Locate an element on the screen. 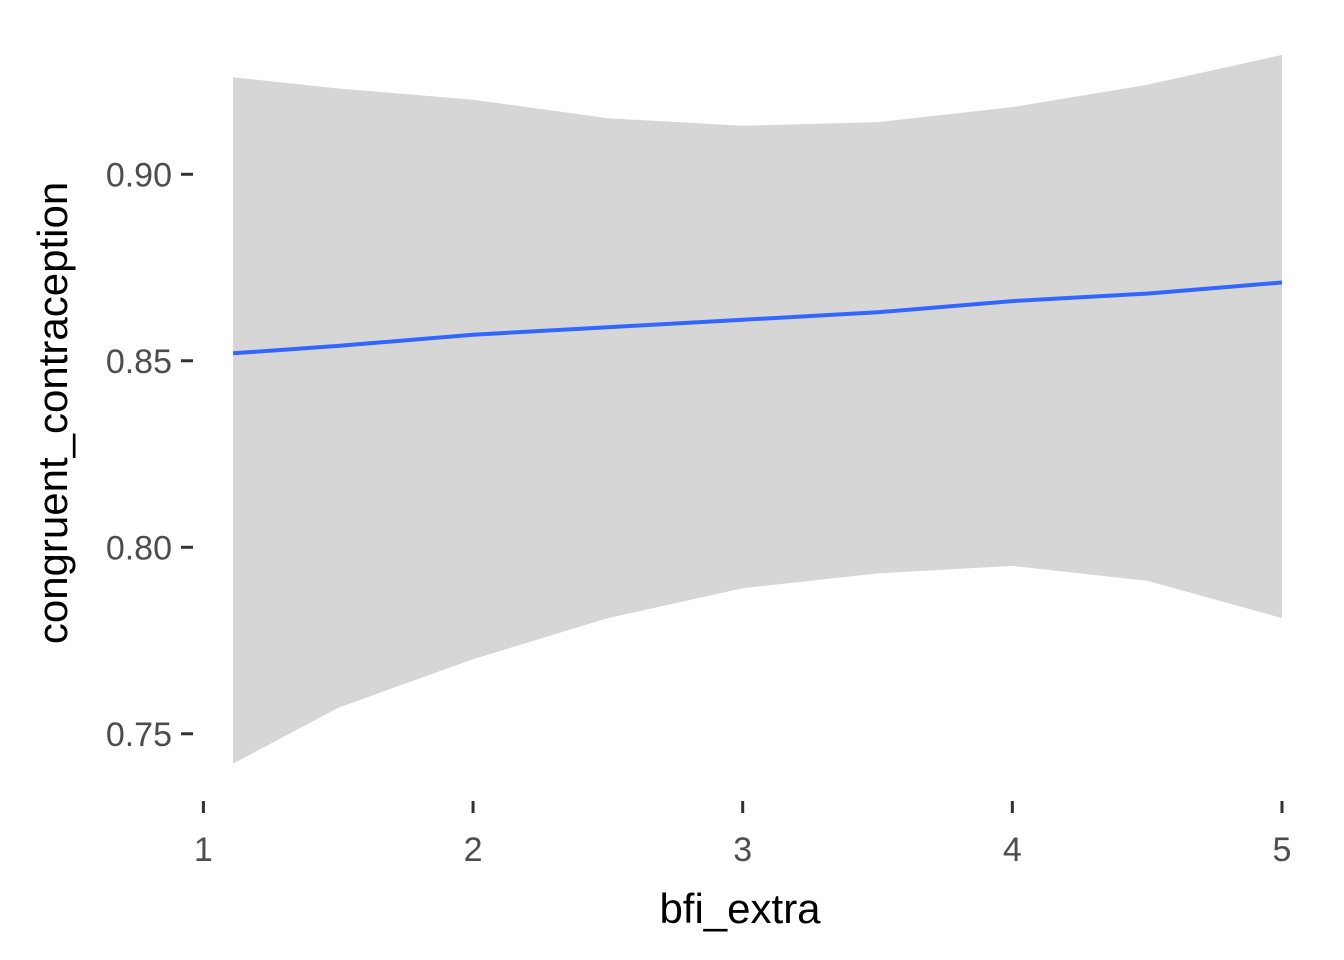 This screenshot has width=1344, height=960. x-tick-label: 4 is located at coordinates (1012, 850).